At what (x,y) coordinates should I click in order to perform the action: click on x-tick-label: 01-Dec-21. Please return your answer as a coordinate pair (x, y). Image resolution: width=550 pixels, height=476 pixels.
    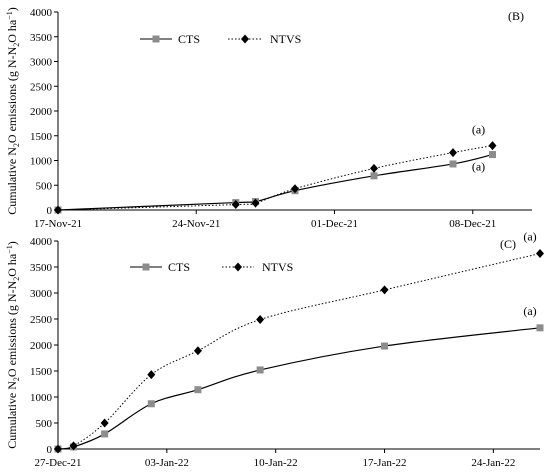
    Looking at the image, I should click on (334, 224).